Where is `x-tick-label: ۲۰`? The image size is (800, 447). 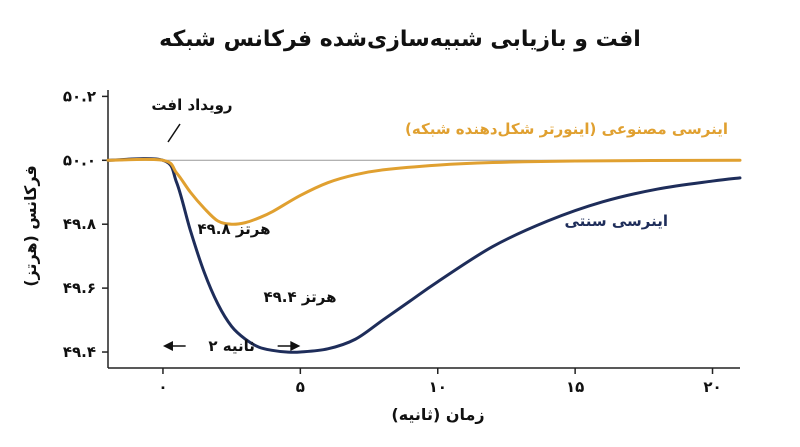
x-tick-label: ۲۰ is located at coordinates (712, 387).